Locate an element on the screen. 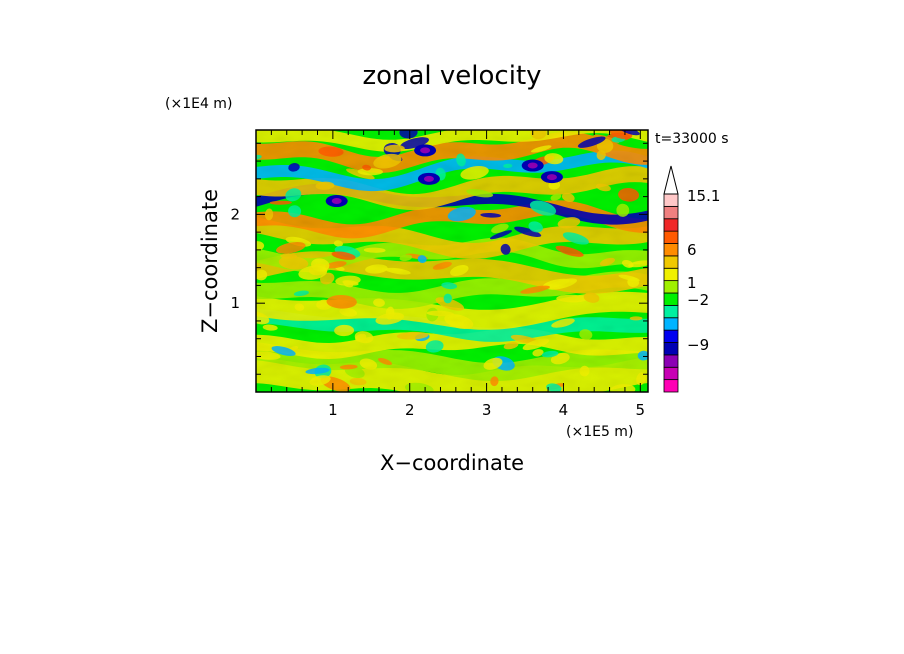 This screenshot has width=904, height=654. x-tick-label: 5 is located at coordinates (641, 410).